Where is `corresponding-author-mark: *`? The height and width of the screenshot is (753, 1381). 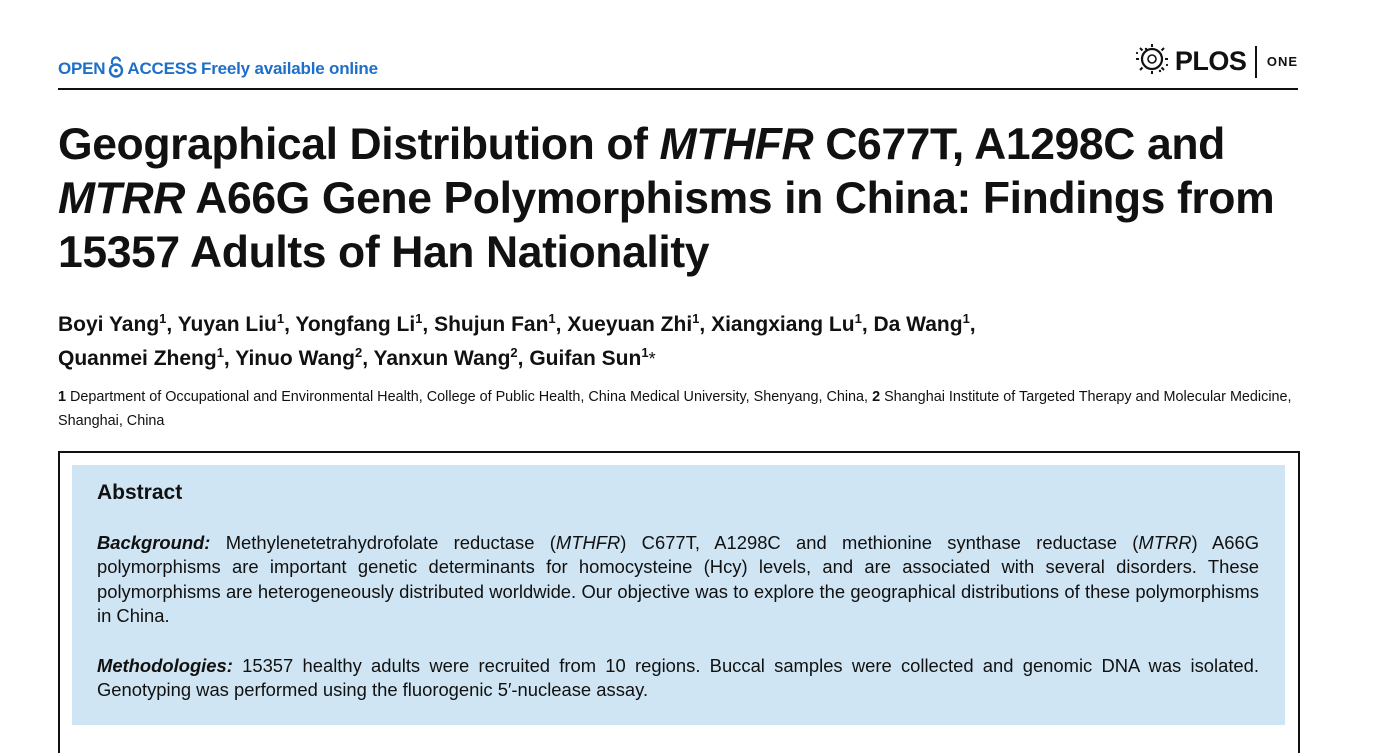 corresponding-author-mark: * is located at coordinates (652, 359).